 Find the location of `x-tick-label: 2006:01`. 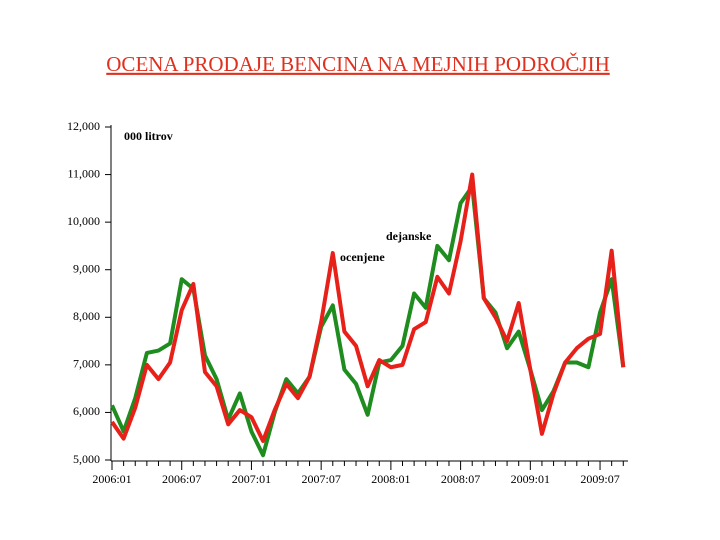

x-tick-label: 2006:01 is located at coordinates (111, 479).